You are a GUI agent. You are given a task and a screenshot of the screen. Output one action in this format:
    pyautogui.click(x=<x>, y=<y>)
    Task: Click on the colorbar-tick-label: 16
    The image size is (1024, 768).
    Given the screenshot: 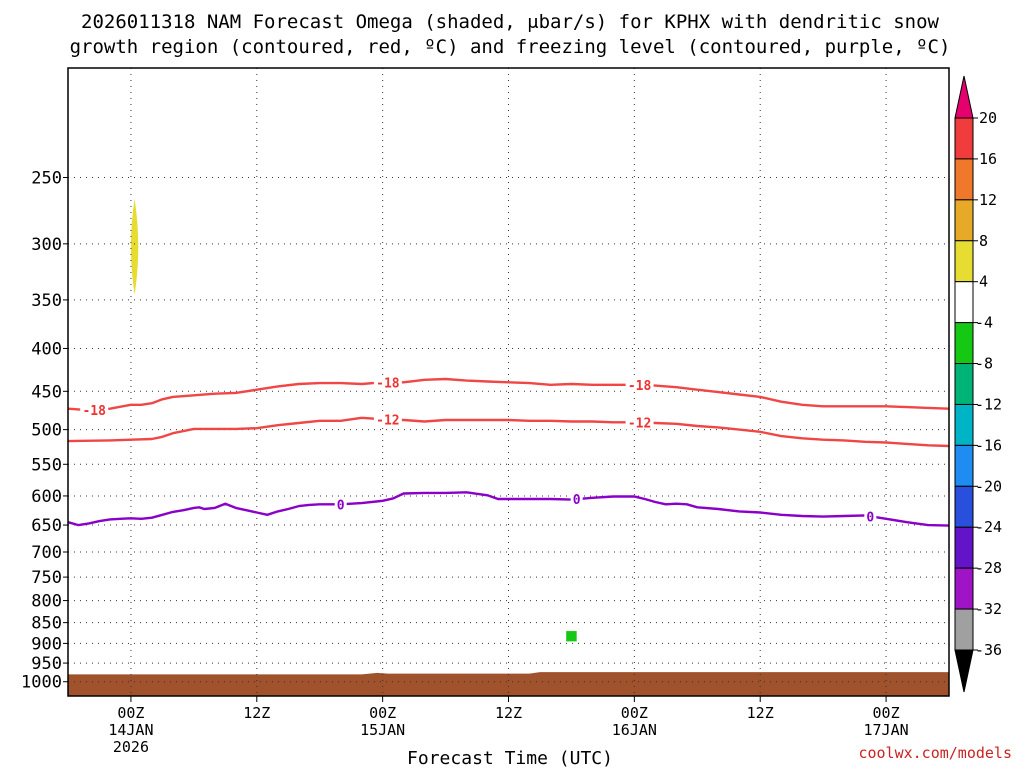 What is the action you would take?
    pyautogui.click(x=988, y=159)
    